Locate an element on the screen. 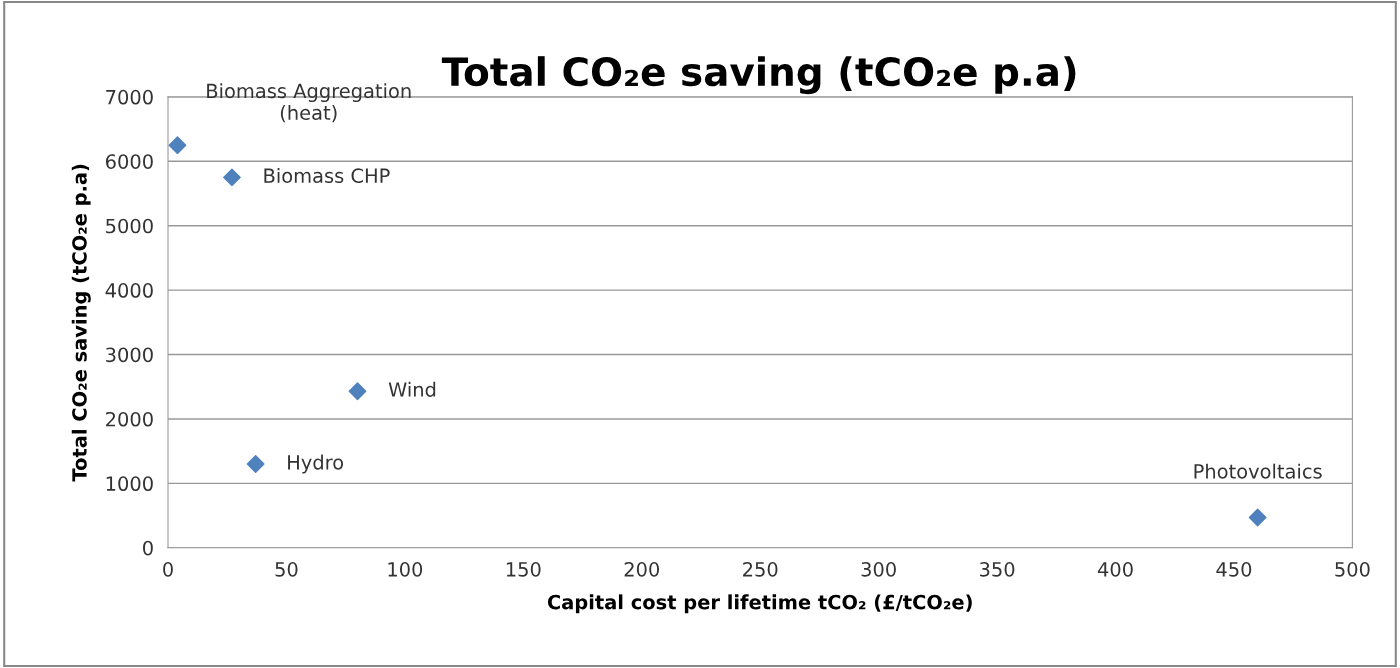 This screenshot has height=668, width=1400. y-tick-label: 2000 is located at coordinates (129, 419).